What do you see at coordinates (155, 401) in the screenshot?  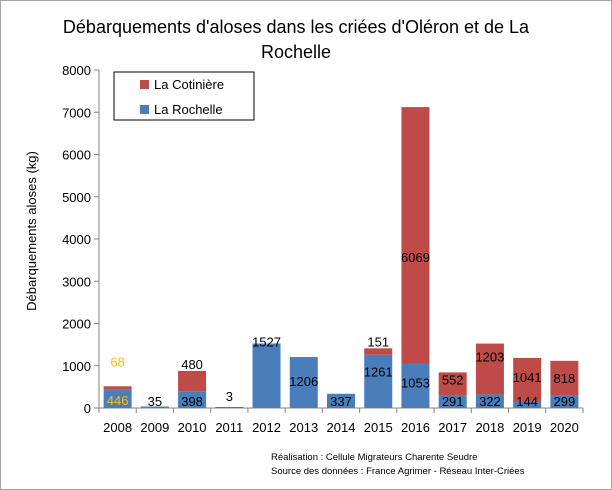 I see `data-label: 35` at bounding box center [155, 401].